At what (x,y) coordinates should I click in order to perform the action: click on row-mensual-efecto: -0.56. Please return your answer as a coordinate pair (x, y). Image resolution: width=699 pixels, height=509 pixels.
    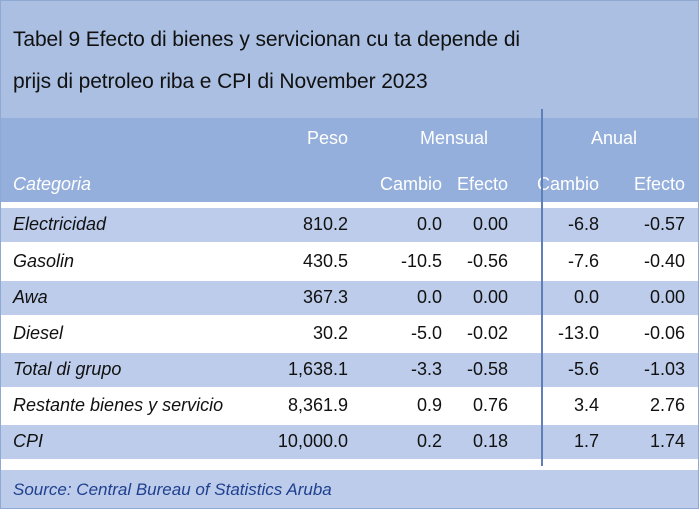
    Looking at the image, I should click on (487, 261).